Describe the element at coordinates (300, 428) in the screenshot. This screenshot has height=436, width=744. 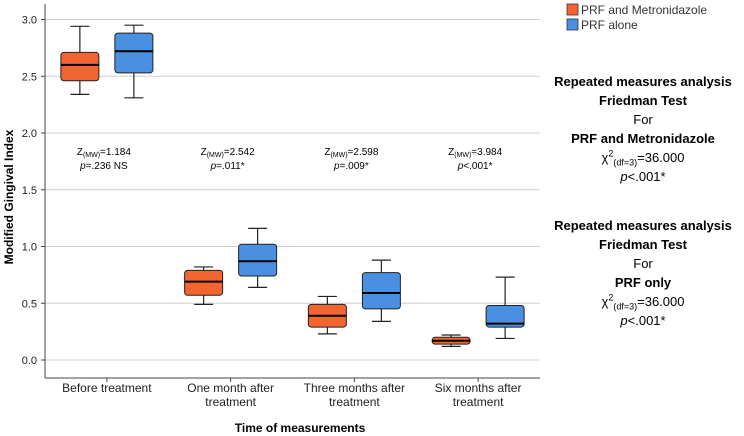
I see `x-axis-label: Time of measurements` at that location.